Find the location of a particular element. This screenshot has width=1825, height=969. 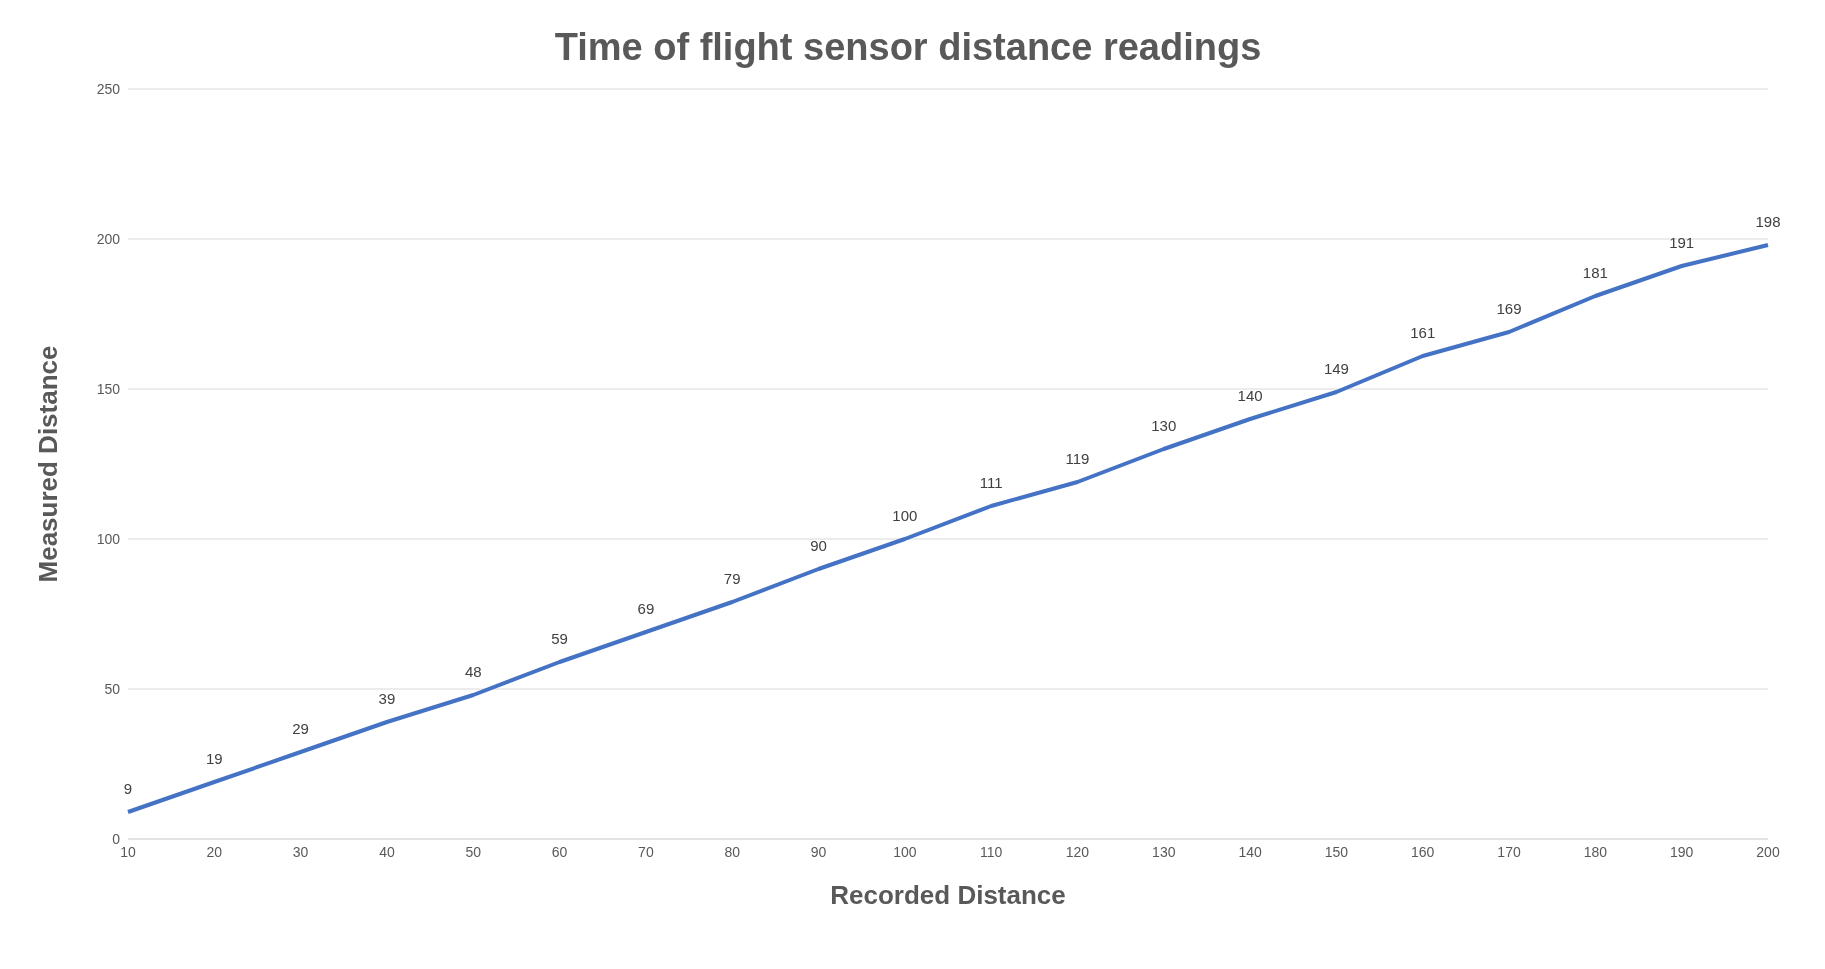

data-label: 59 is located at coordinates (559, 638).